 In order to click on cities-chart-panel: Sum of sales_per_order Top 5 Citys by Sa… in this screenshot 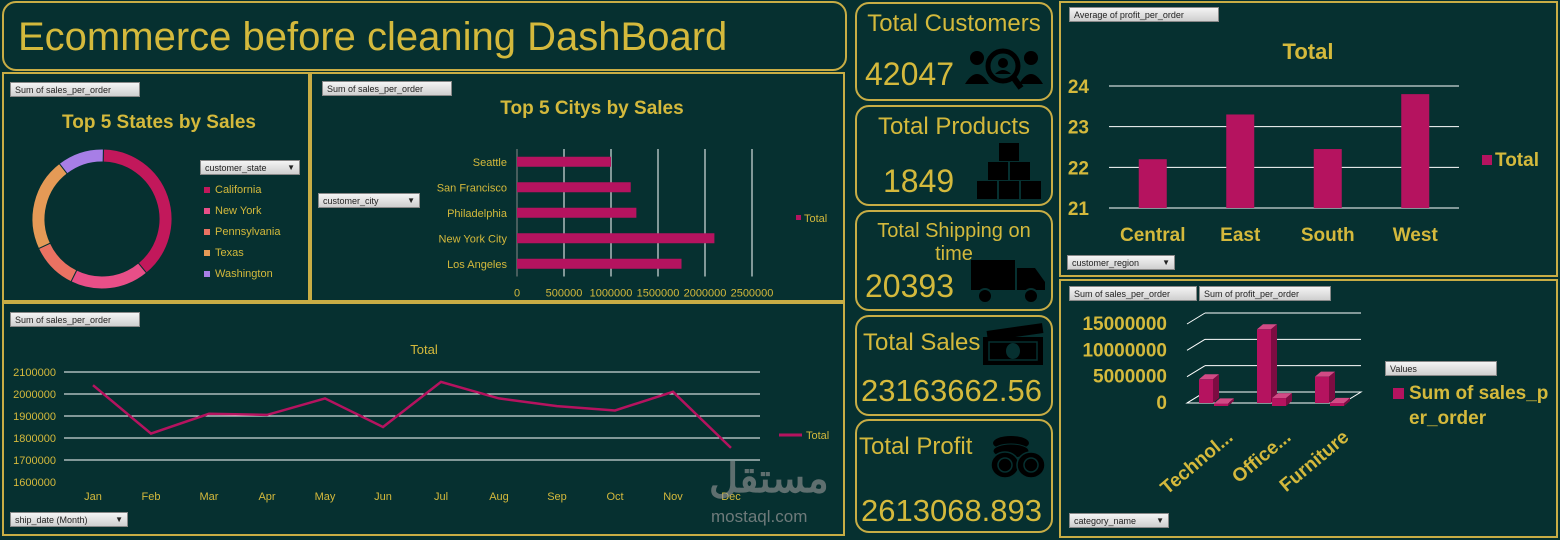, I will do `click(577, 187)`.